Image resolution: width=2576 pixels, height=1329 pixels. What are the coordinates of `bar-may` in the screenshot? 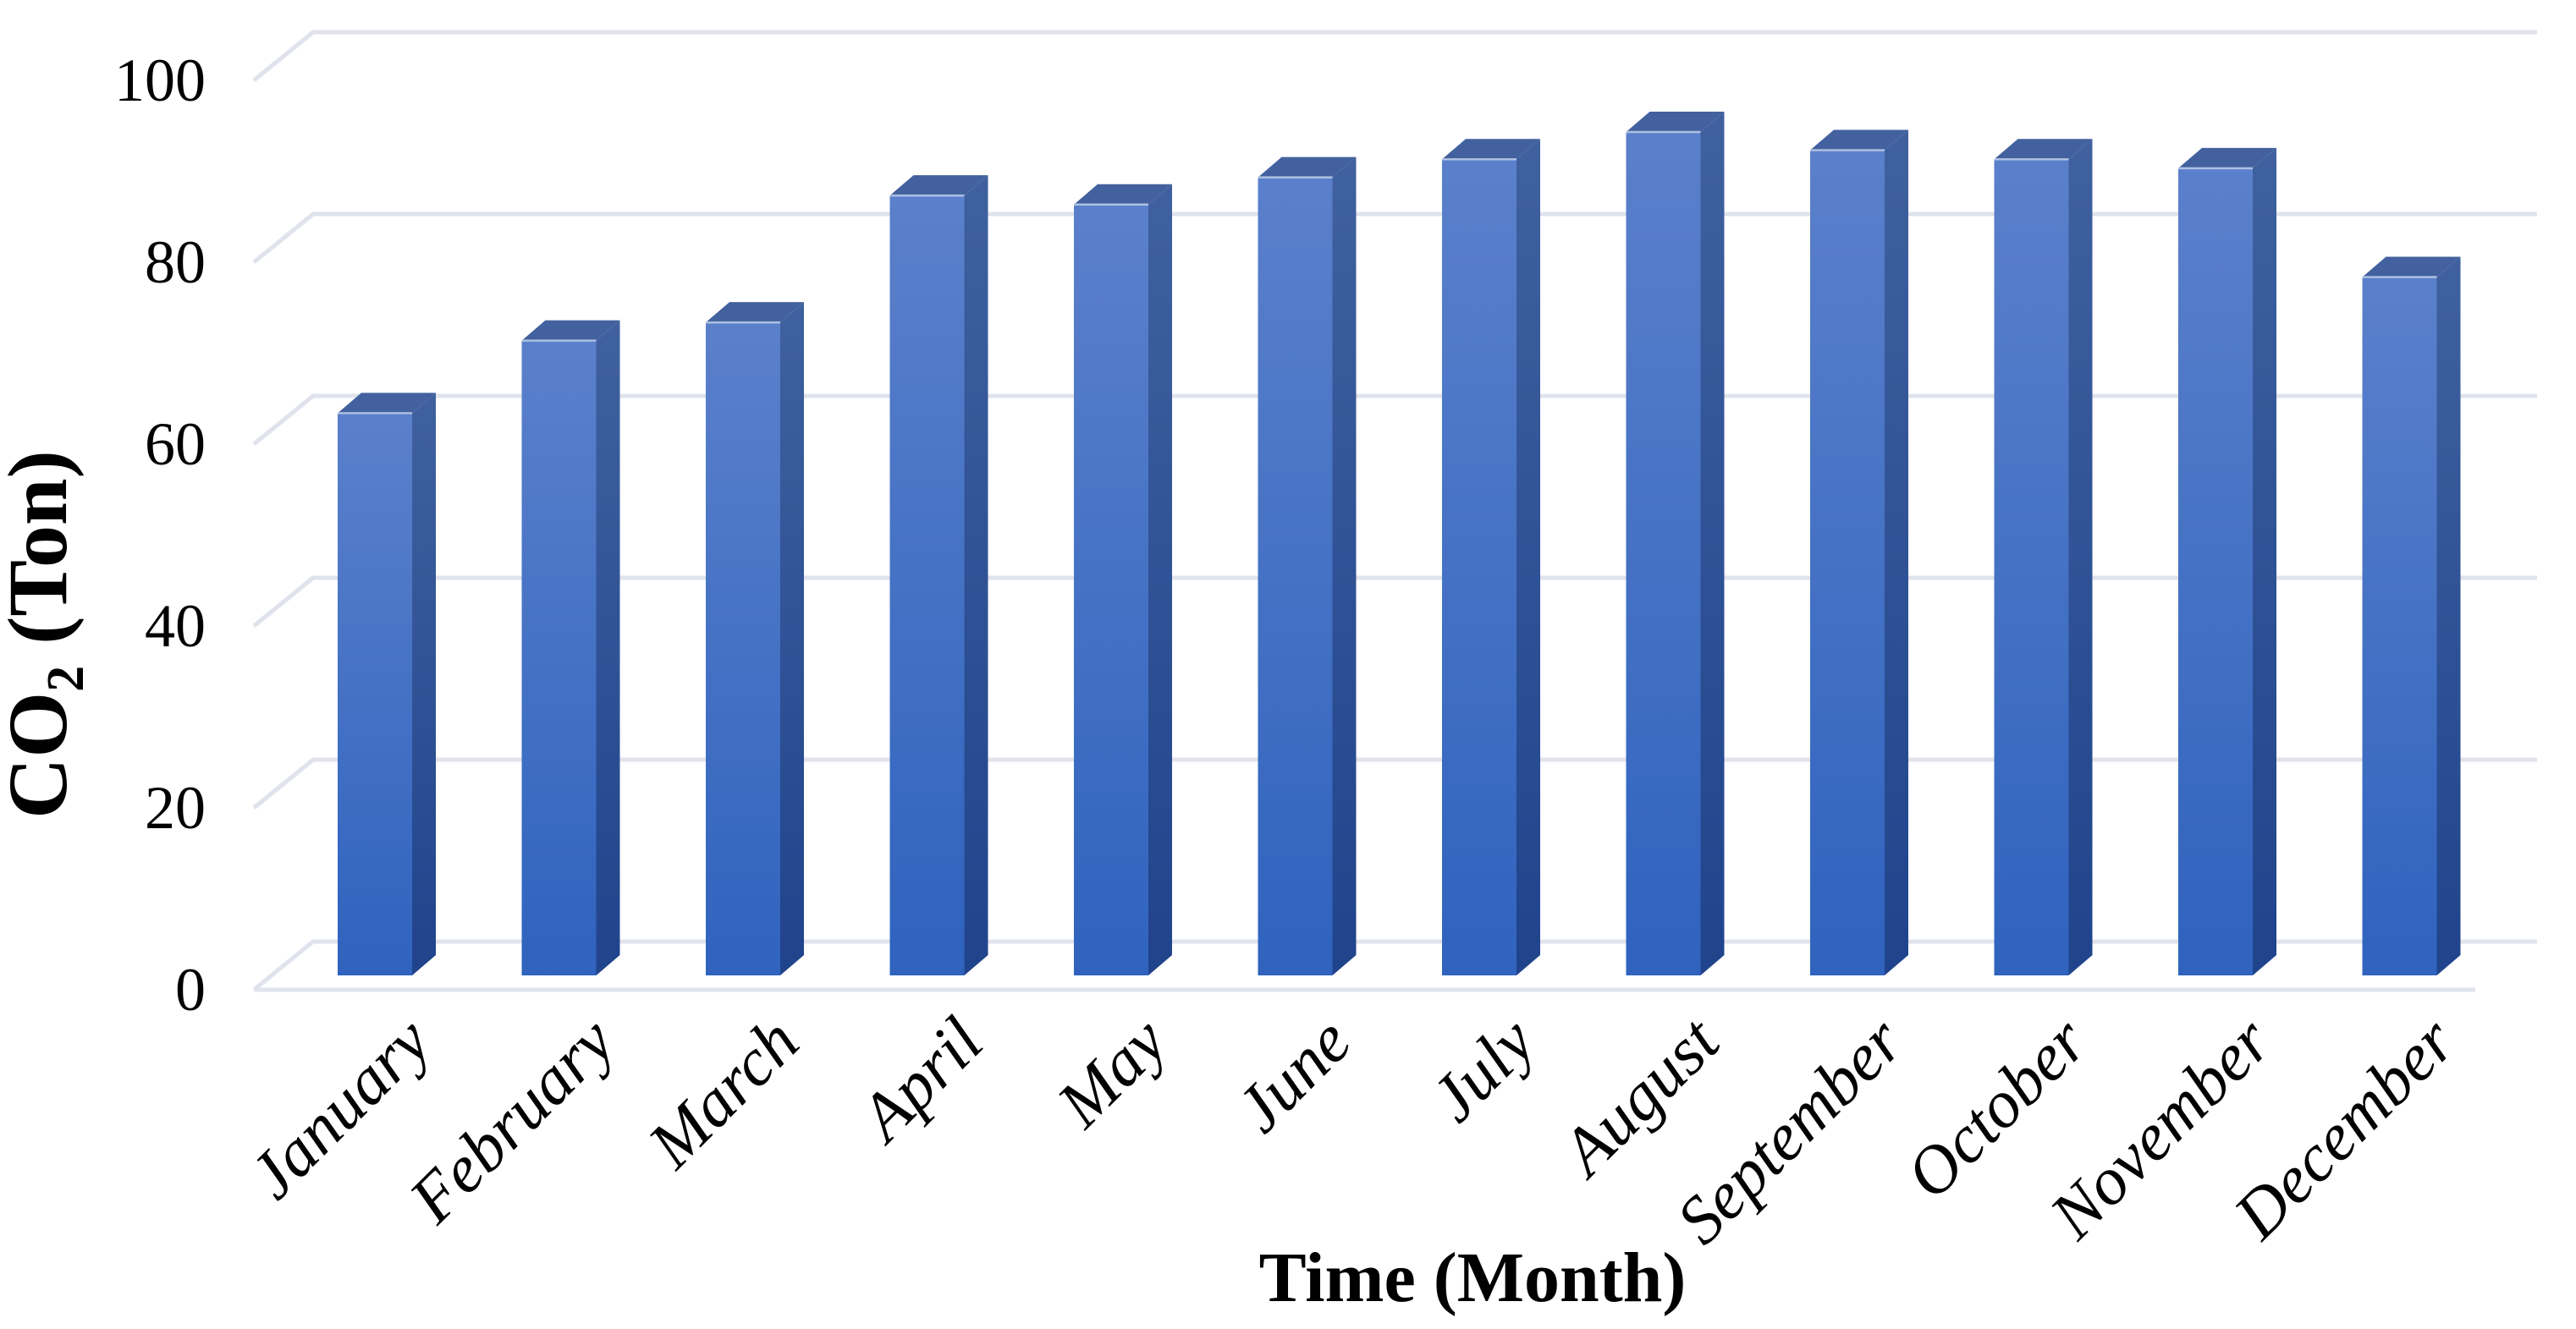 It's located at (1123, 580).